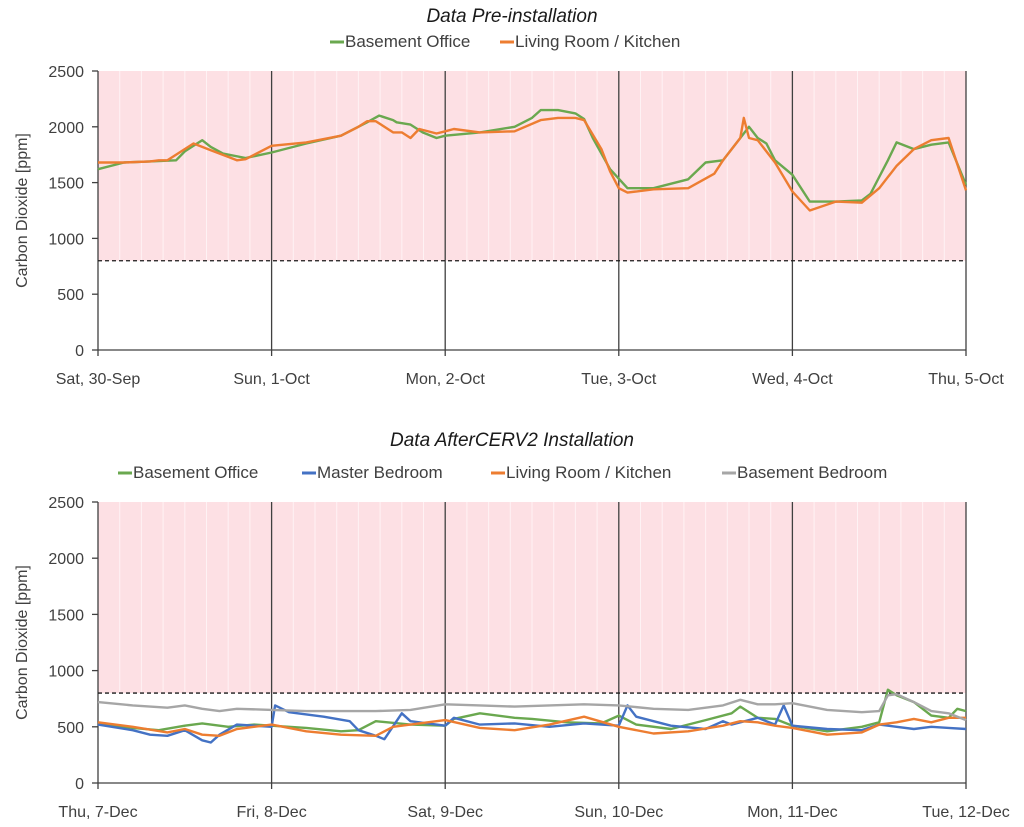 The image size is (1024, 827). I want to click on x-tick-label: Thu, 7-Dec, so click(97, 812).